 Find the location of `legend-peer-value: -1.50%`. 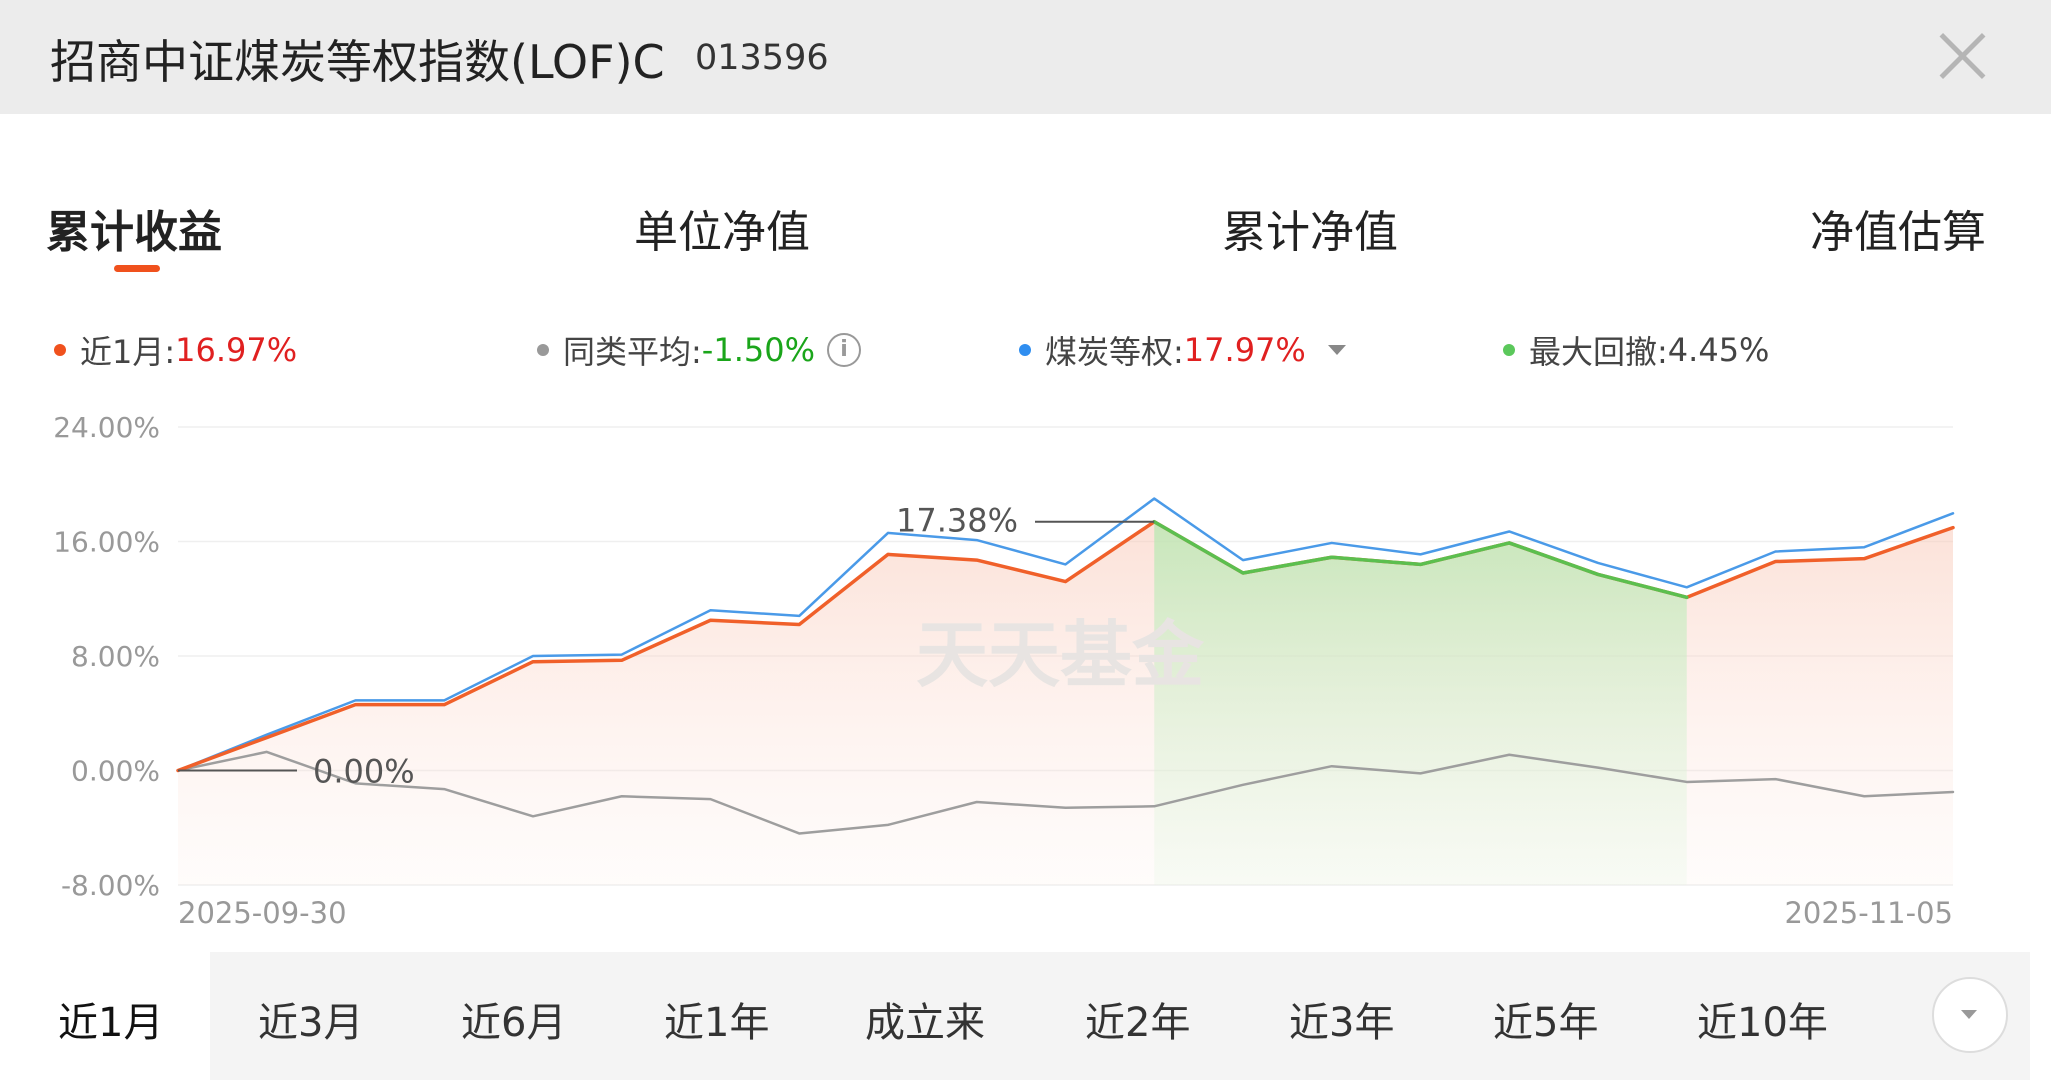

legend-peer-value: -1.50% is located at coordinates (758, 350).